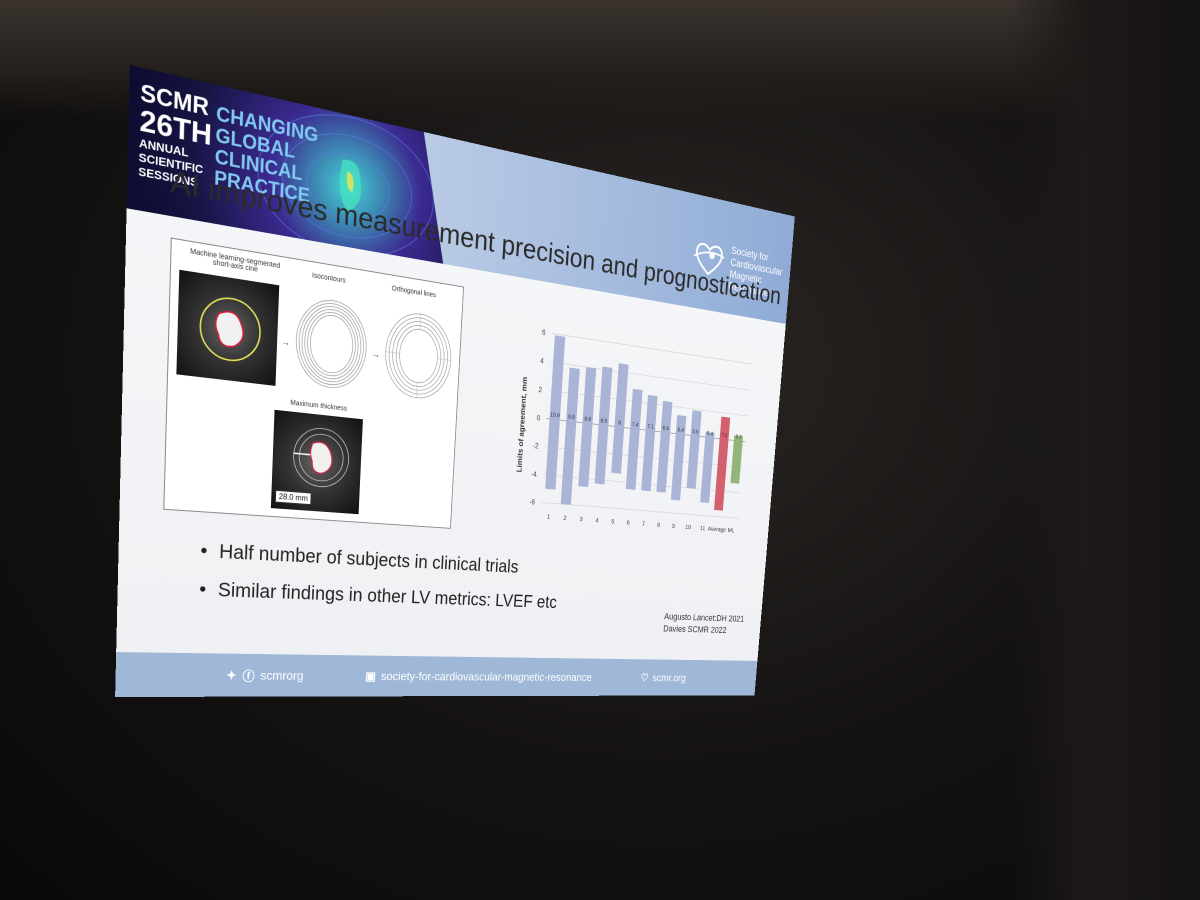 Image resolution: width=1200 pixels, height=900 pixels. What do you see at coordinates (540, 389) in the screenshot?
I see `chart-y-tick-label: 2` at bounding box center [540, 389].